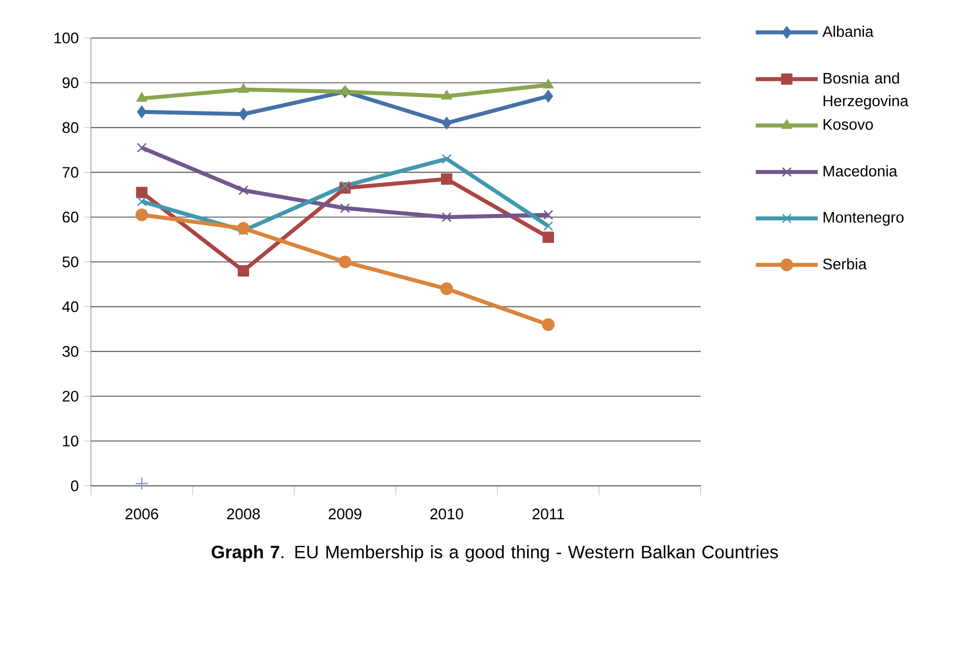  I want to click on x-tick-label: 2009, so click(345, 514).